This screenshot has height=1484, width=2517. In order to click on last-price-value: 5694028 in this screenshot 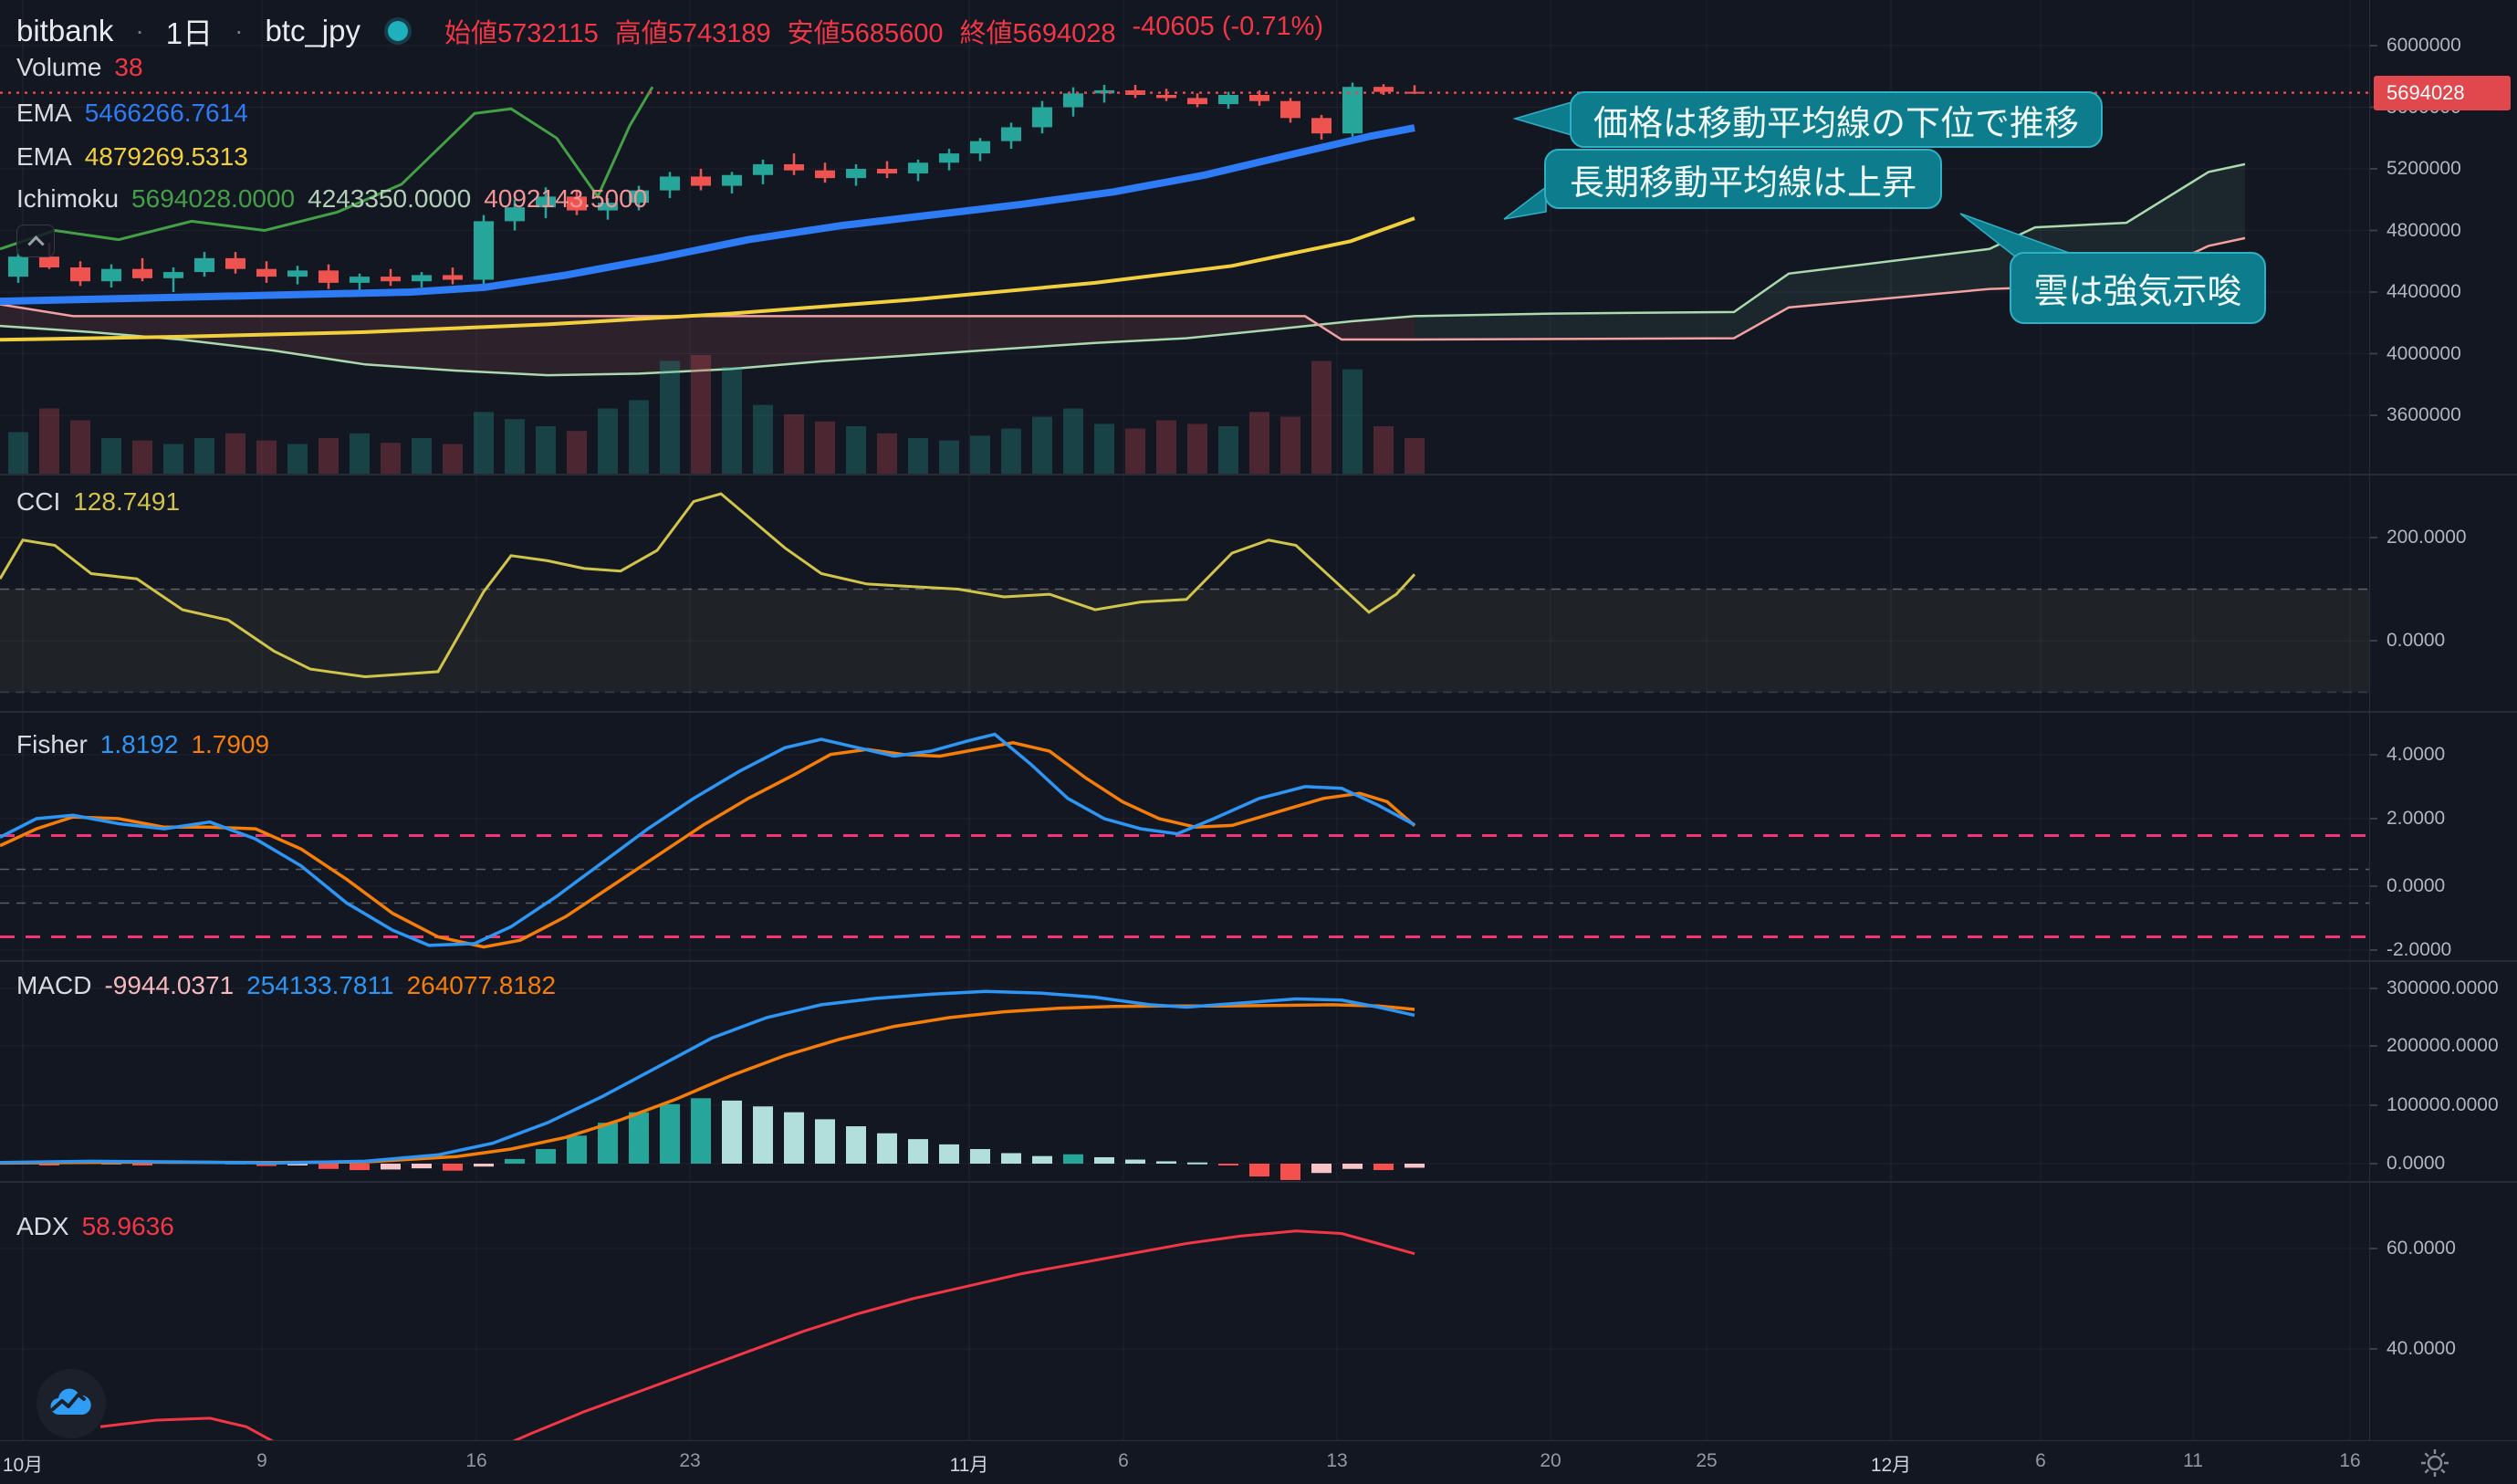, I will do `click(2425, 92)`.